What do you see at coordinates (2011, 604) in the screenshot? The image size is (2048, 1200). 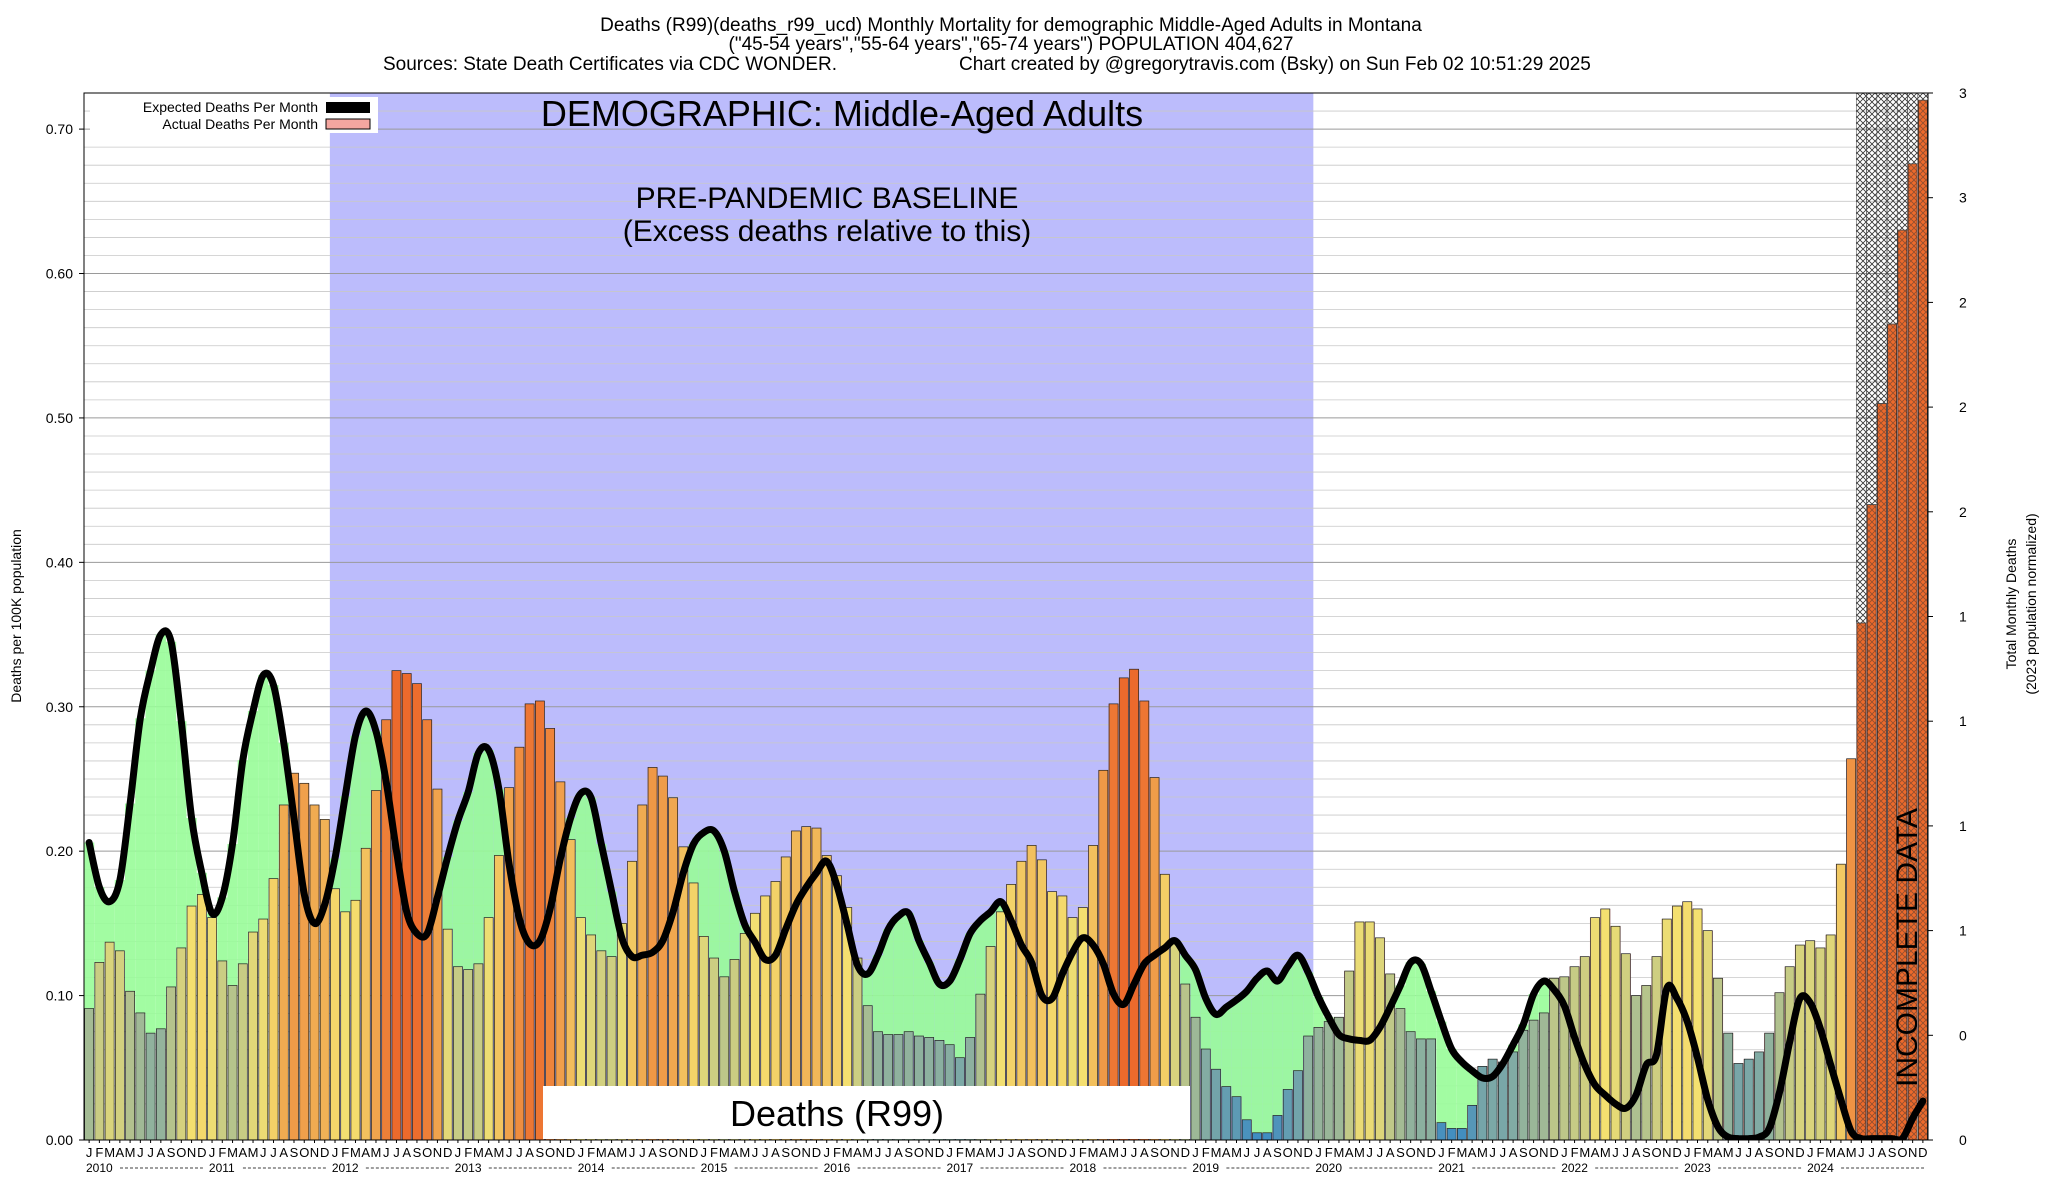 I see `y2-axis-label: Total Monthly Deaths` at bounding box center [2011, 604].